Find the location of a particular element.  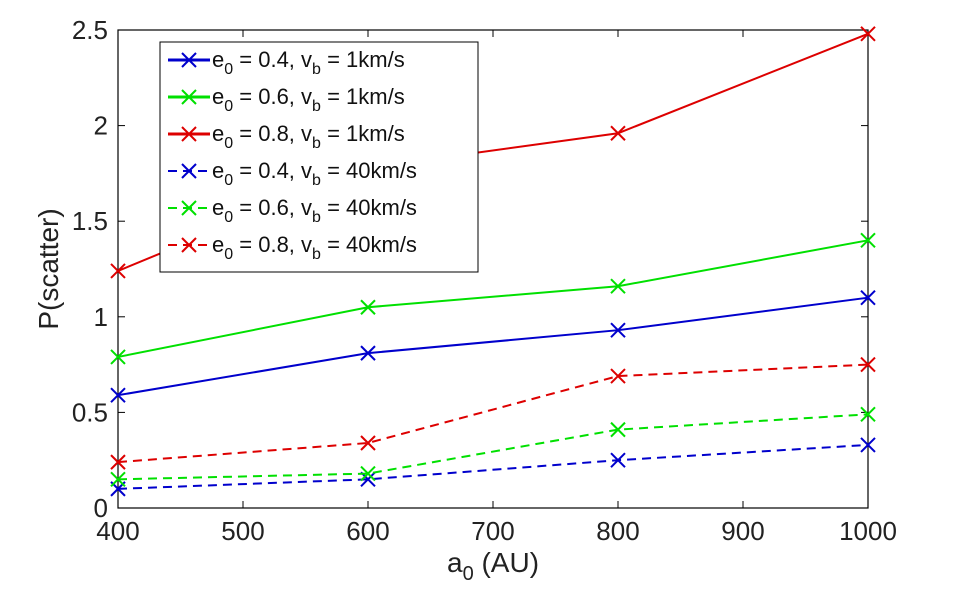

legend-label: e0 = 0.8, vb = 40km/s is located at coordinates (314, 247).